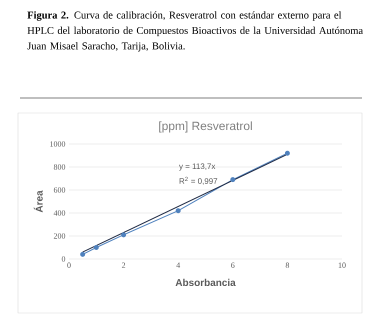 This screenshot has height=330, width=372. I want to click on y-axis-title: Área, so click(38, 201).